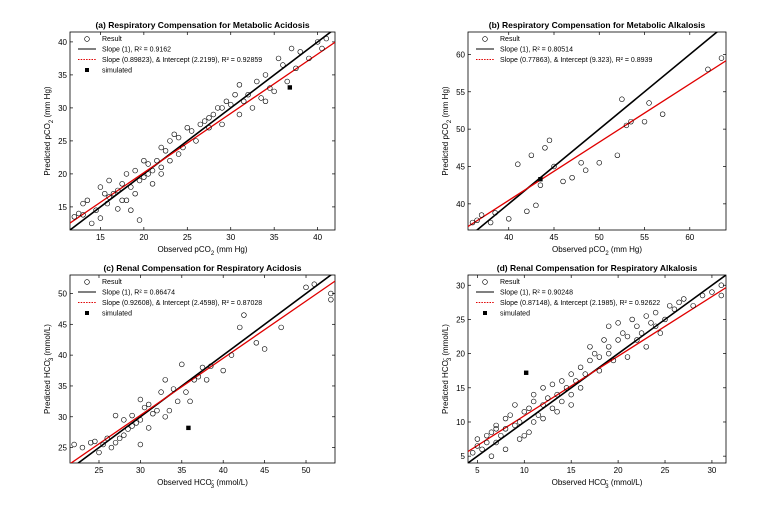 The width and height of the screenshot is (763, 509). What do you see at coordinates (597, 131) in the screenshot?
I see `panel-b-identity-line` at bounding box center [597, 131].